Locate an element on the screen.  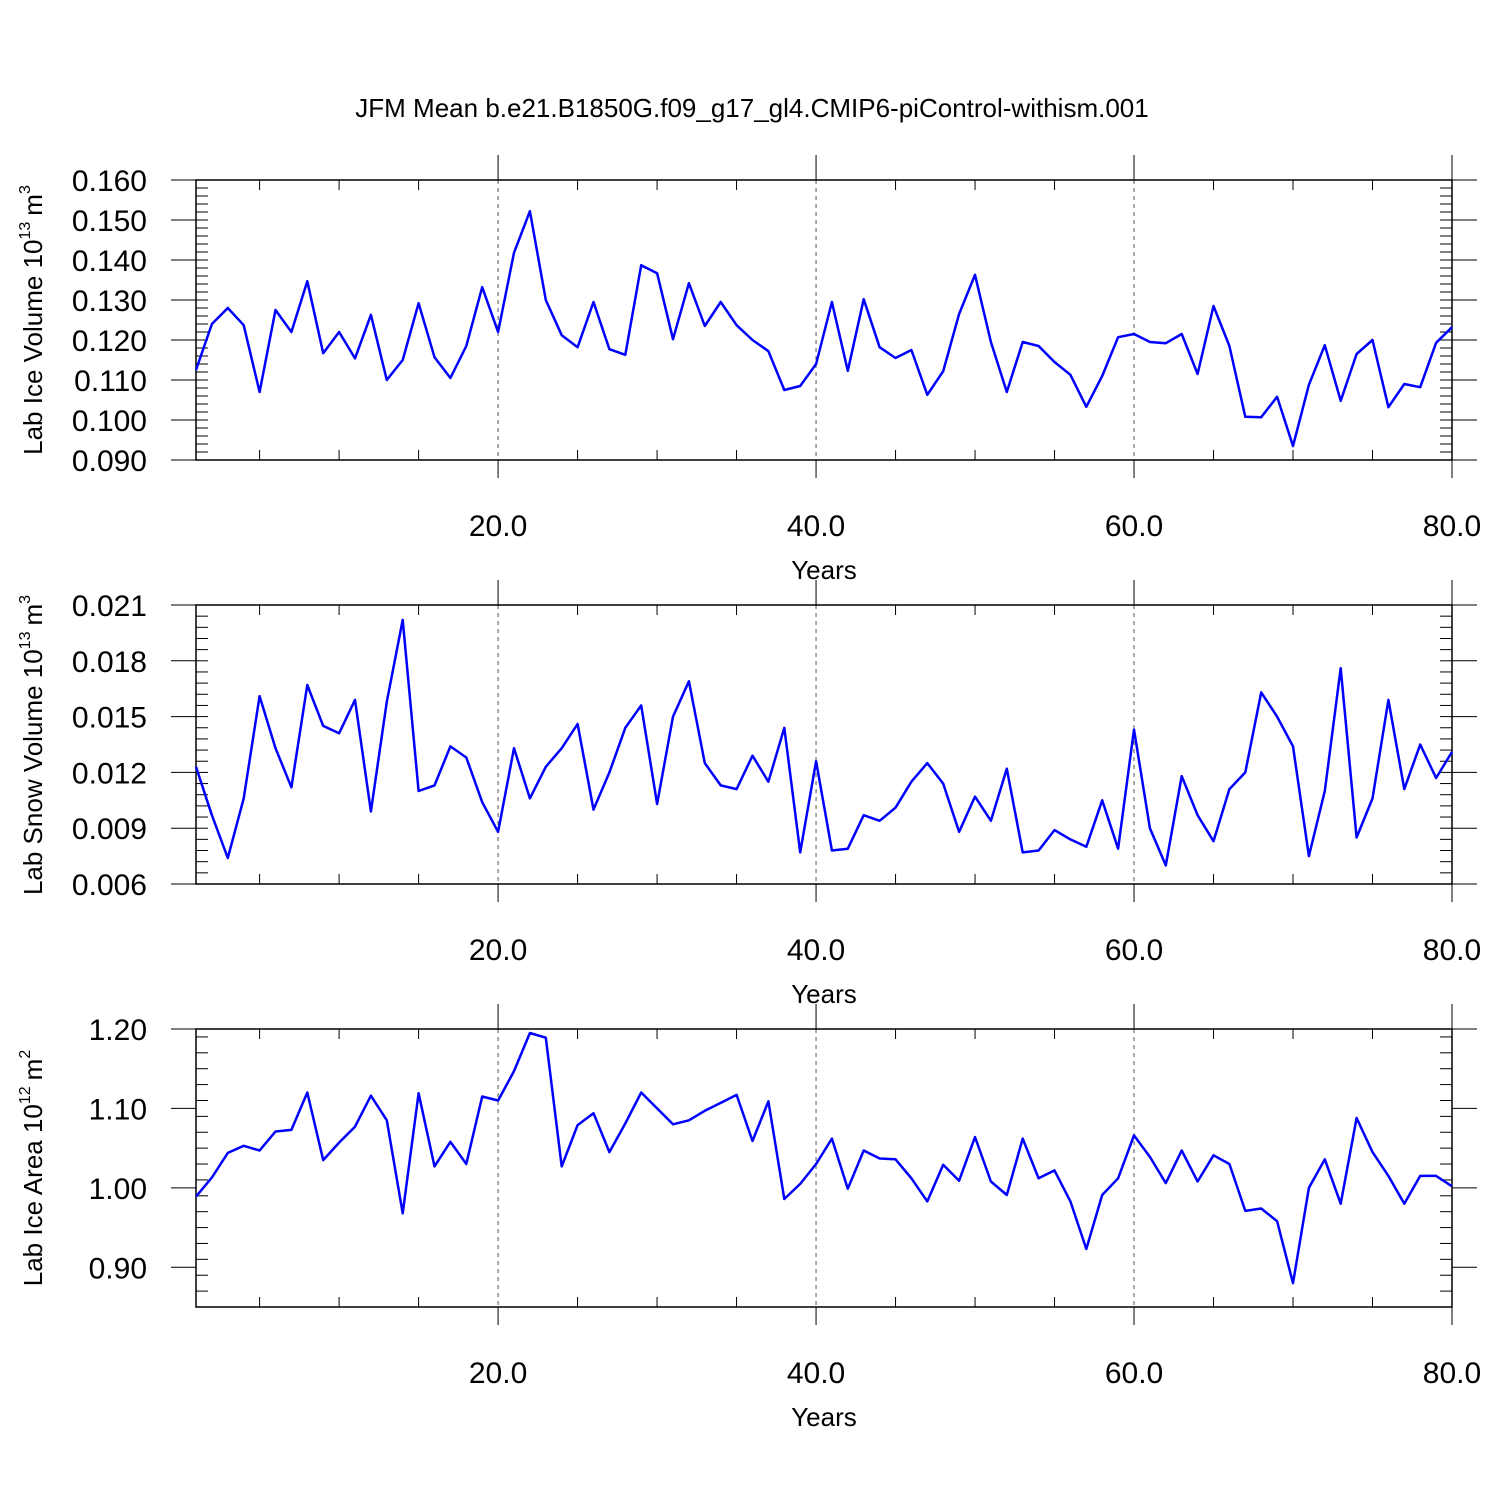
y-tick-label: 1.20 is located at coordinates (118, 1030).